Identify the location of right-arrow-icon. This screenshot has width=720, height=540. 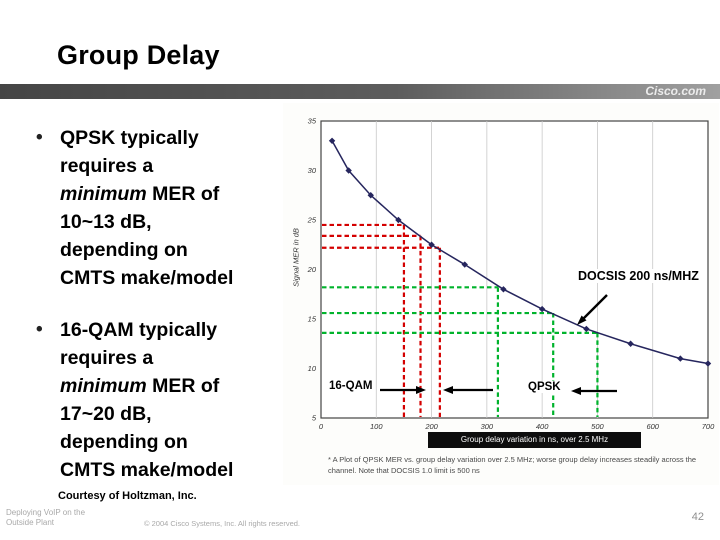
(403, 390).